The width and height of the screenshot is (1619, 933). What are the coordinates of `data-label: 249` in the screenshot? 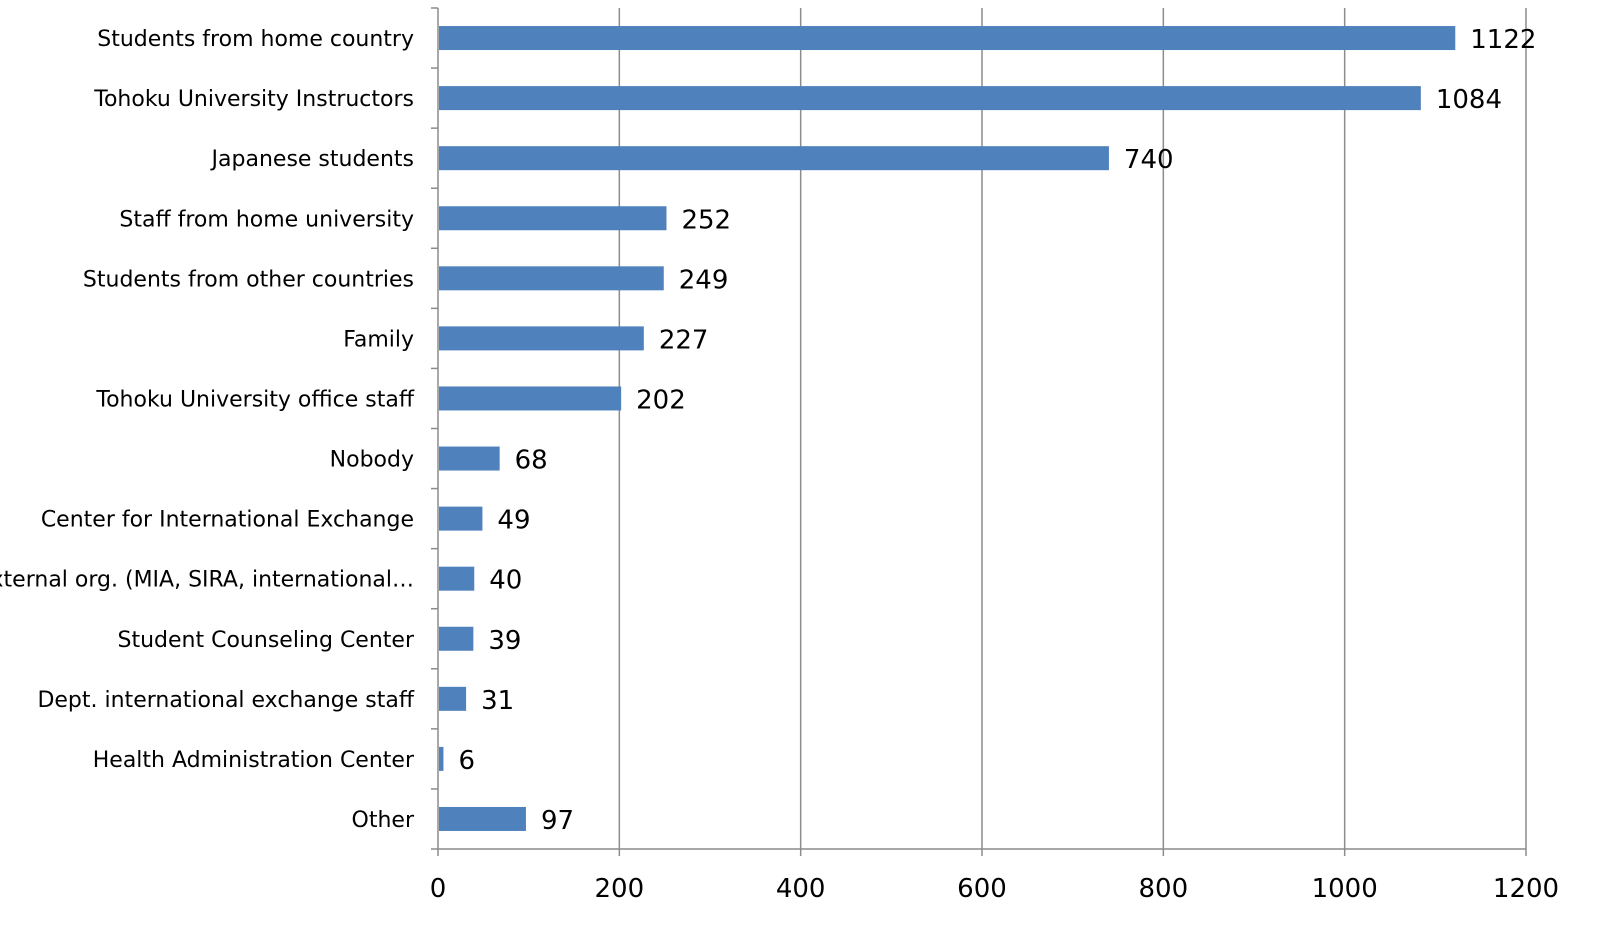 It's located at (704, 280).